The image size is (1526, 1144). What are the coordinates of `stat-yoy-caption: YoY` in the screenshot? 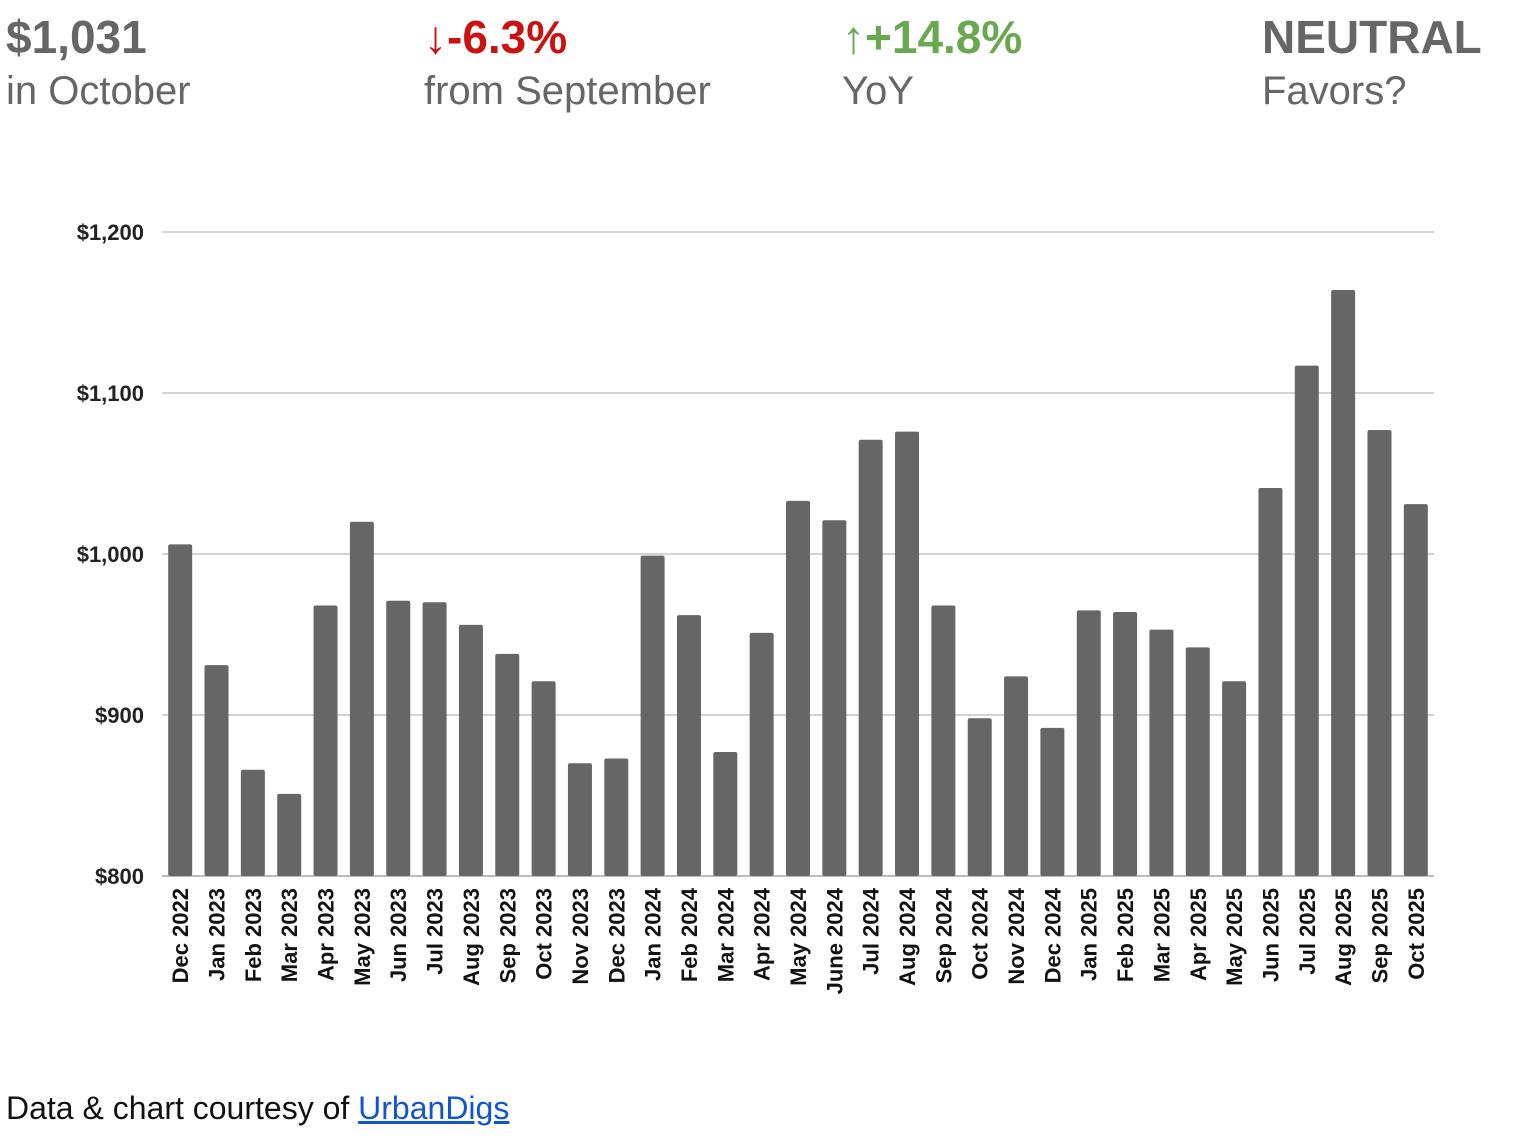 It's located at (878, 91).